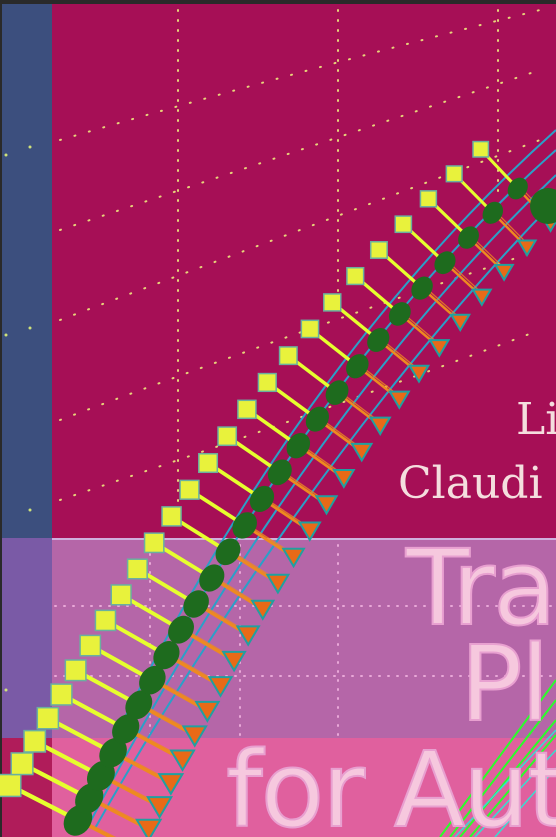  I want to click on author-line-2: Claudi, so click(470, 483).